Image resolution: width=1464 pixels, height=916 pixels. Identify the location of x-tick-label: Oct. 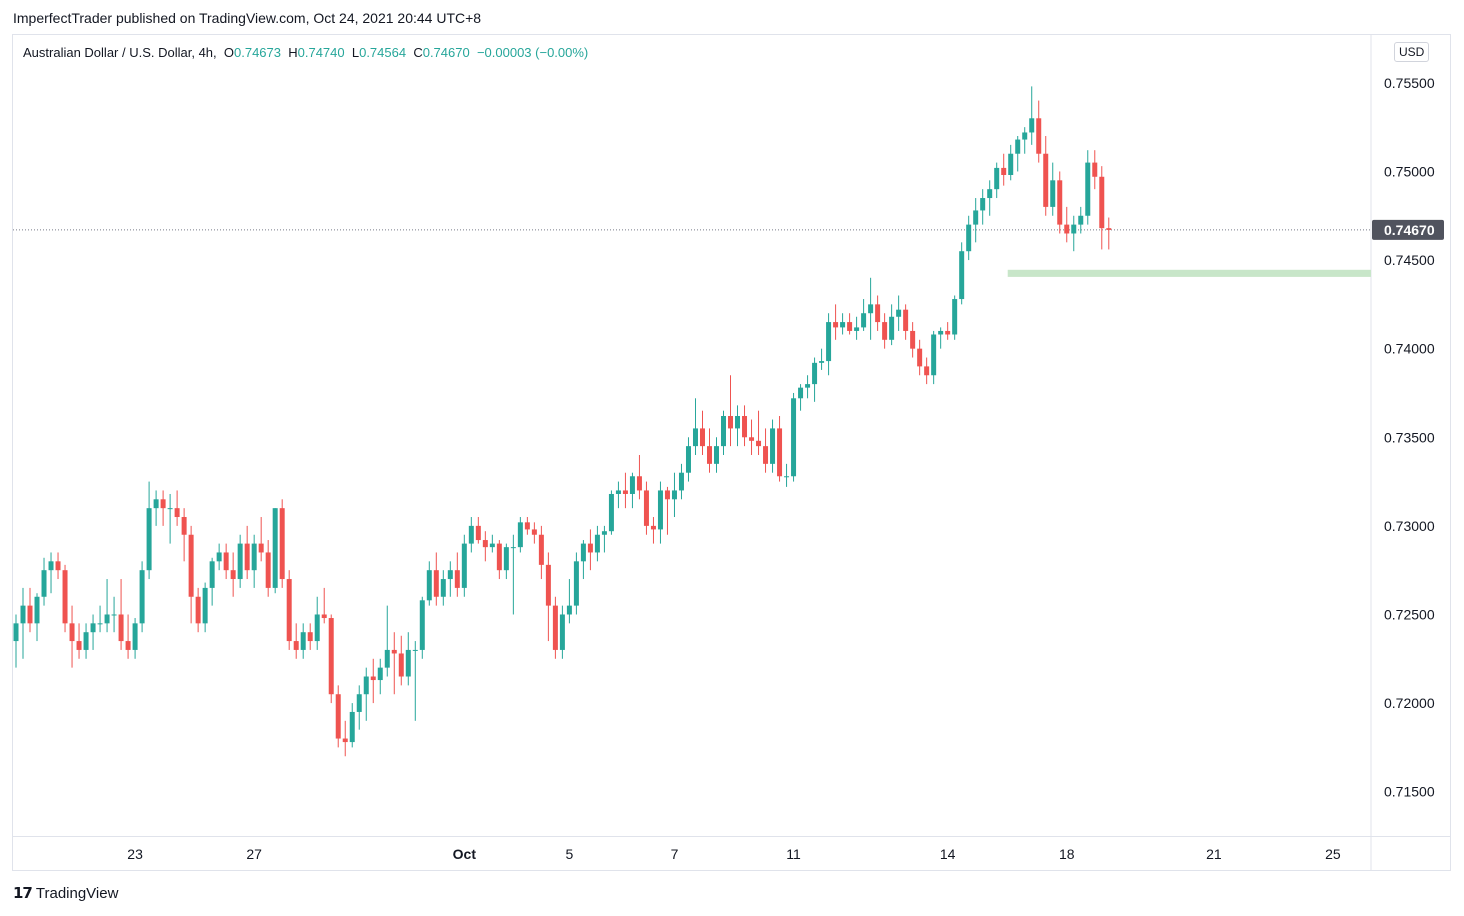
(465, 854).